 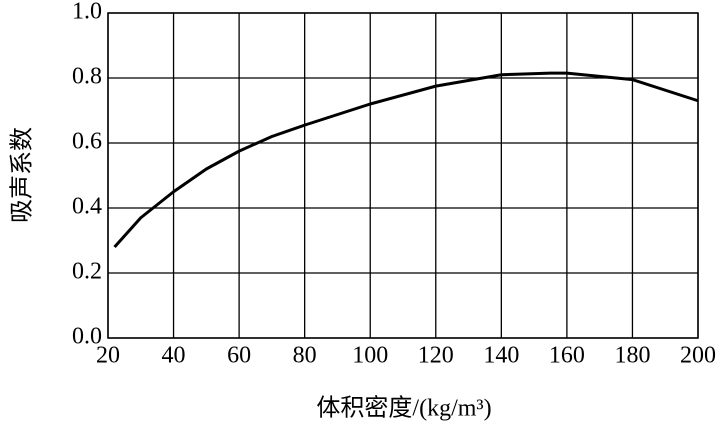 I want to click on y-tick-label: 0.6, so click(x=87, y=142).